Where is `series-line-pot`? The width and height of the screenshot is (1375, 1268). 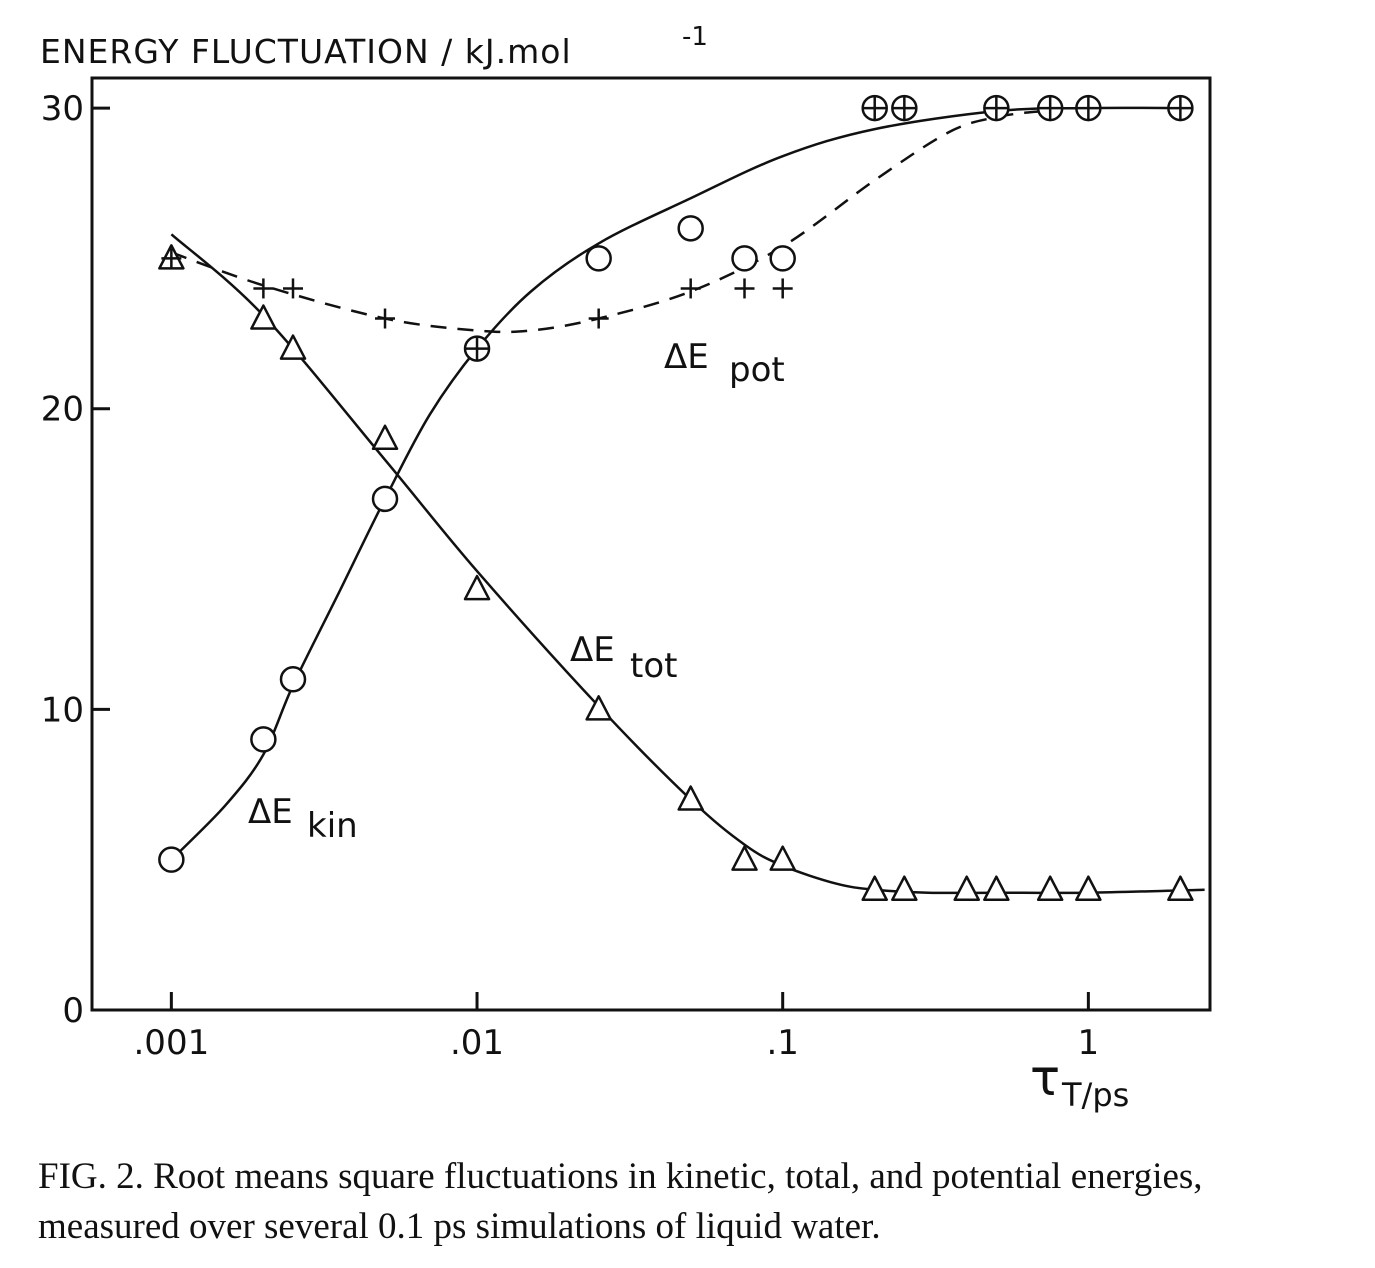 series-line-pot is located at coordinates (606, 221).